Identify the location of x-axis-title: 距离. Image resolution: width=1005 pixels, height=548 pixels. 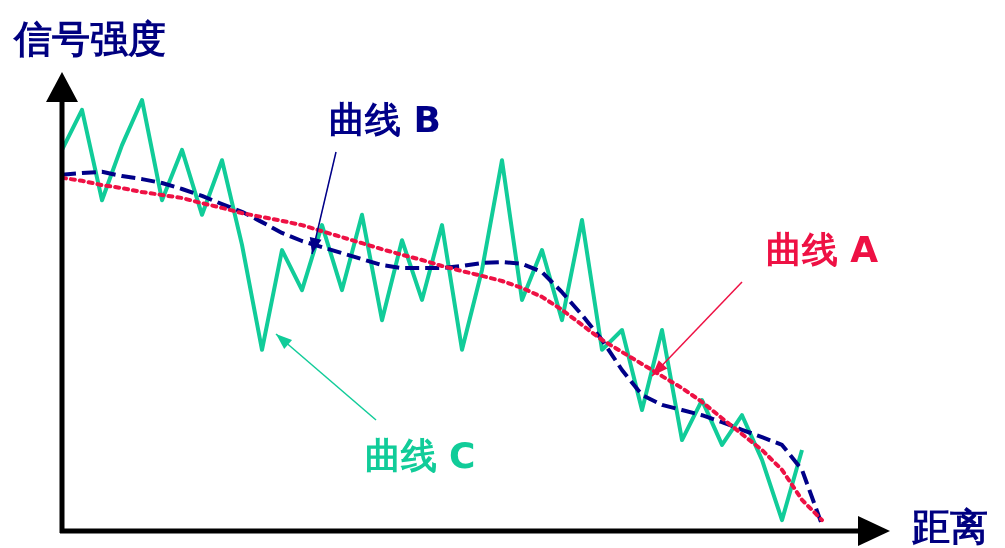
(949, 526).